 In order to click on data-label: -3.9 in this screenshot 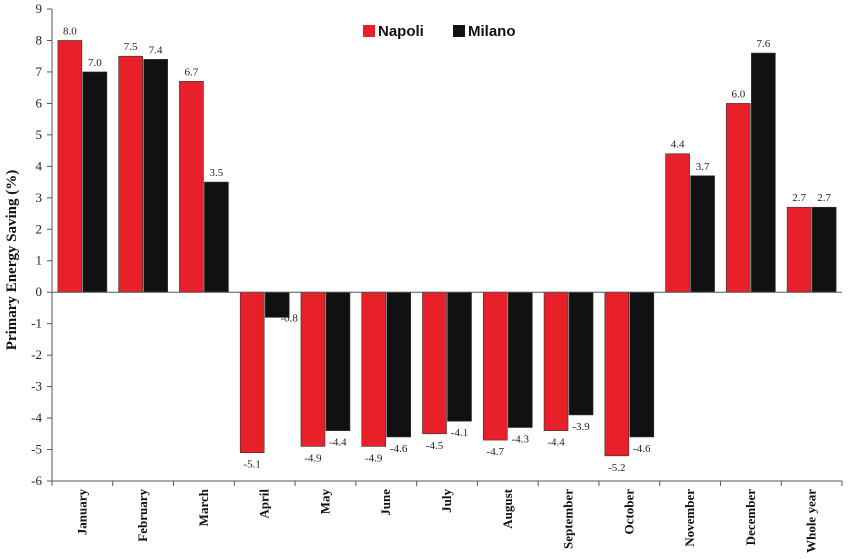, I will do `click(581, 427)`.